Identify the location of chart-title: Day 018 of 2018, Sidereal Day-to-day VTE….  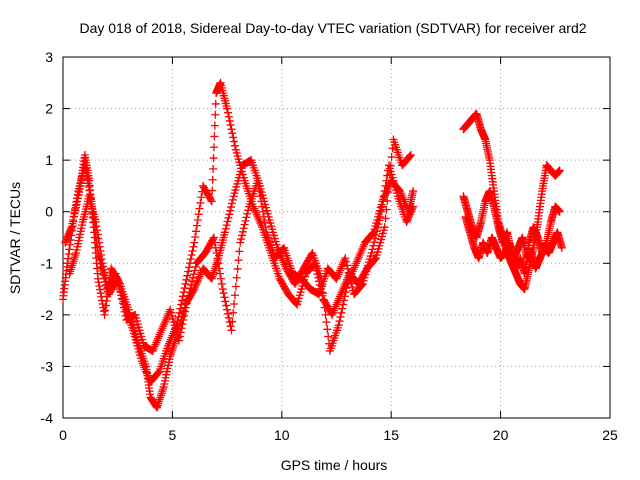
(332, 28).